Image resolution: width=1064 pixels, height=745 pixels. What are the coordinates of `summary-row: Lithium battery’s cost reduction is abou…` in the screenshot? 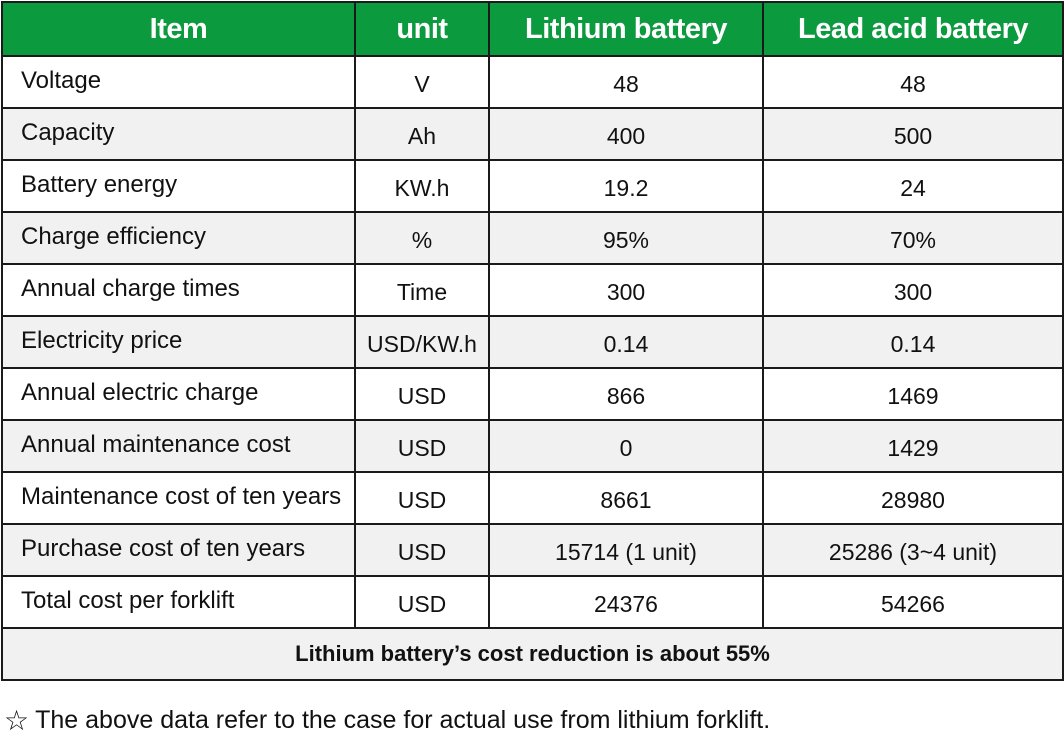 It's located at (532, 654).